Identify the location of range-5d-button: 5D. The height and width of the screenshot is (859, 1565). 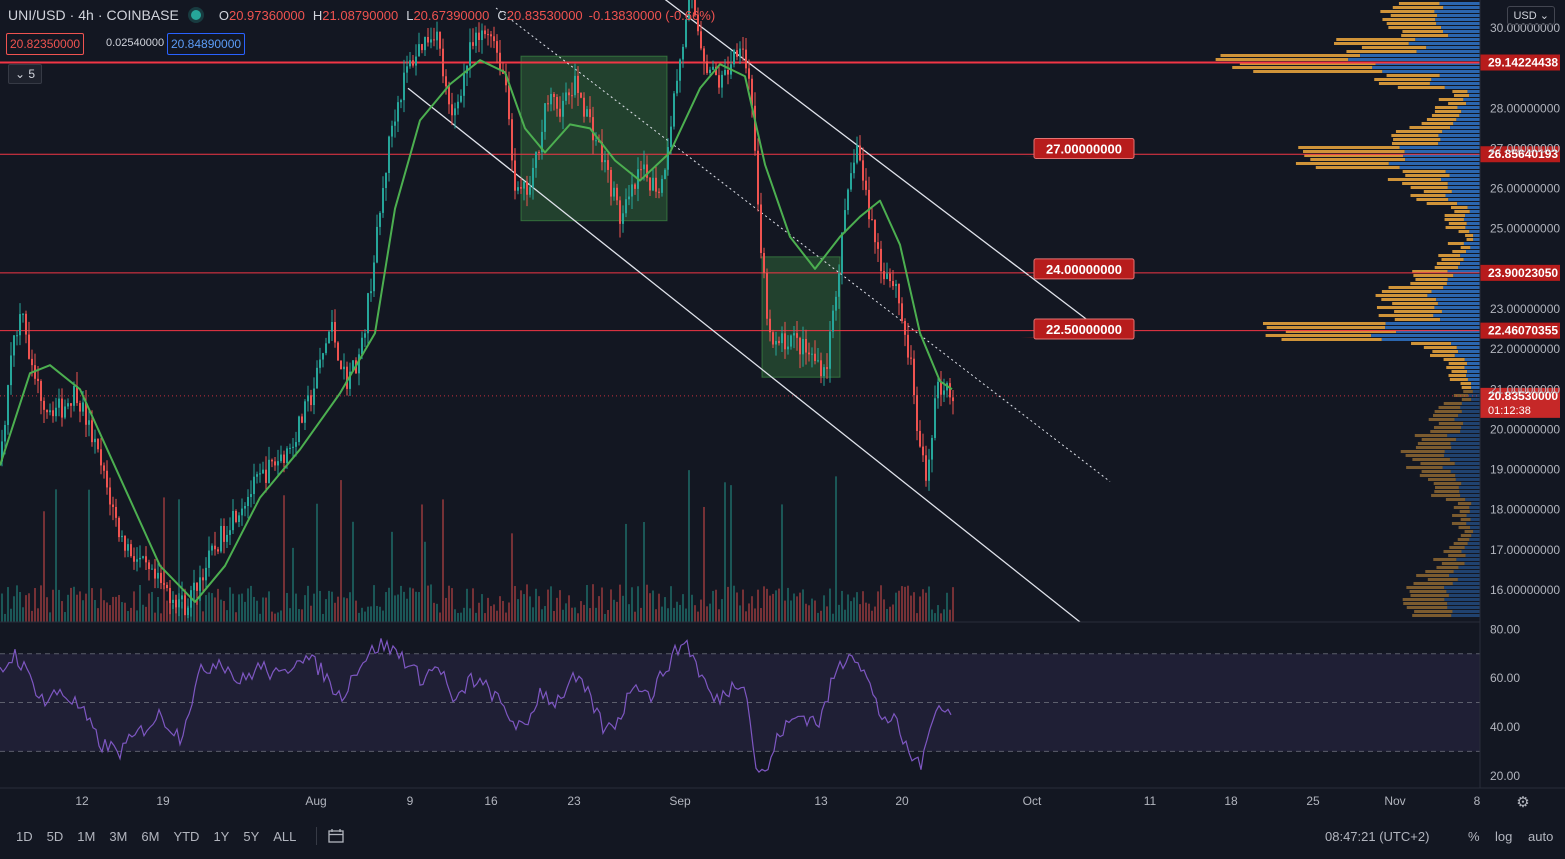
(55, 836).